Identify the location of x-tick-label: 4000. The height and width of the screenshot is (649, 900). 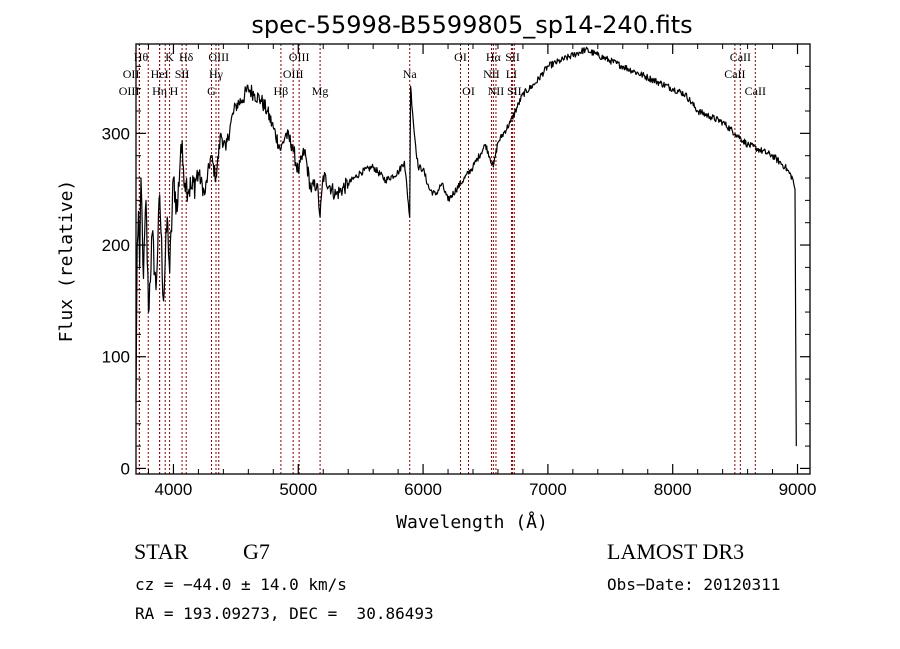
(174, 489).